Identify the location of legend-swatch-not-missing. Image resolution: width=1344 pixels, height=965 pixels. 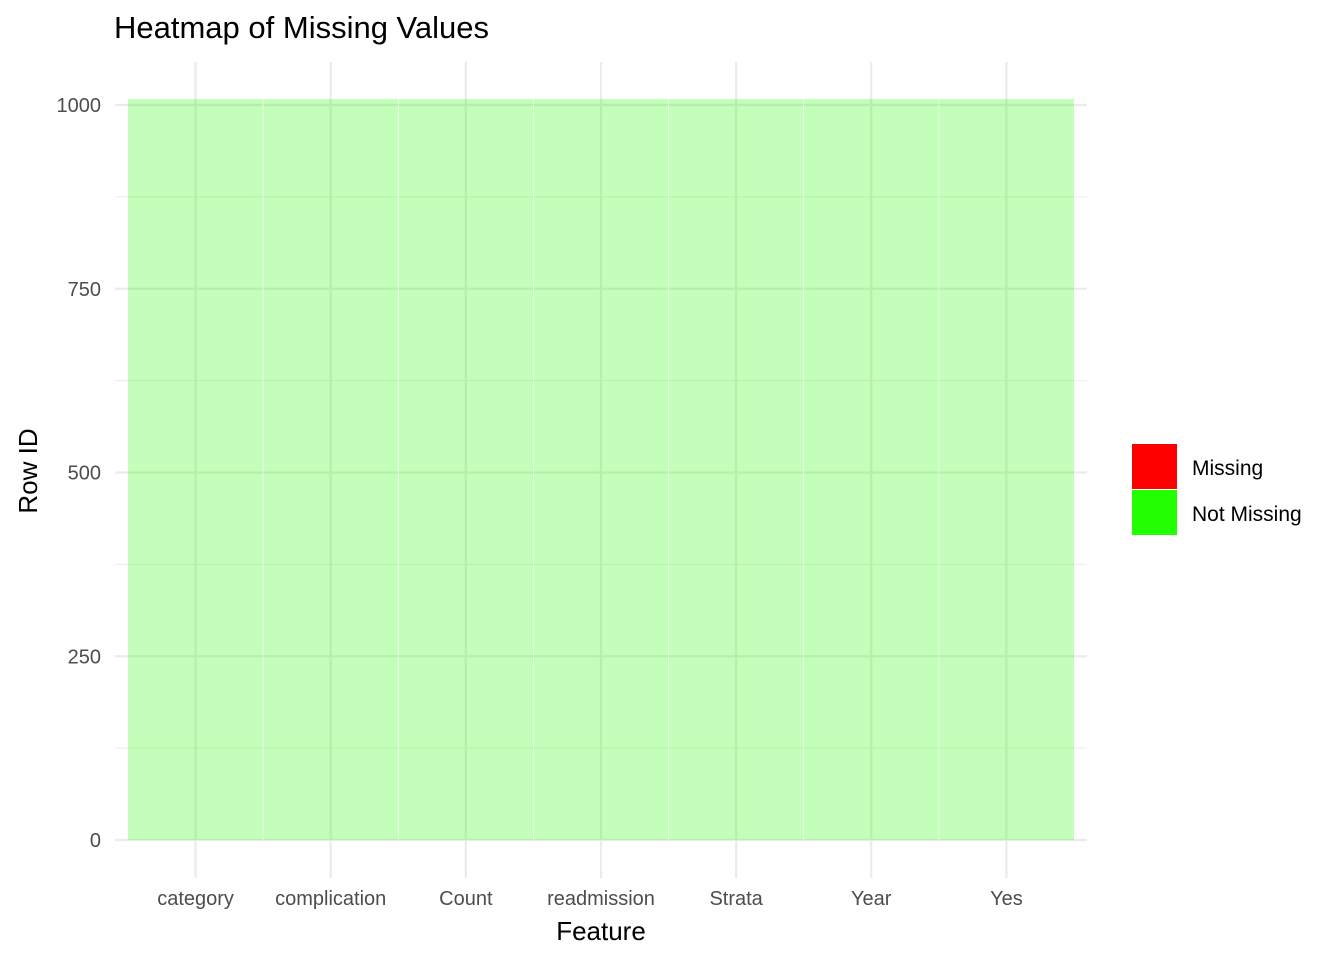
(1154, 512).